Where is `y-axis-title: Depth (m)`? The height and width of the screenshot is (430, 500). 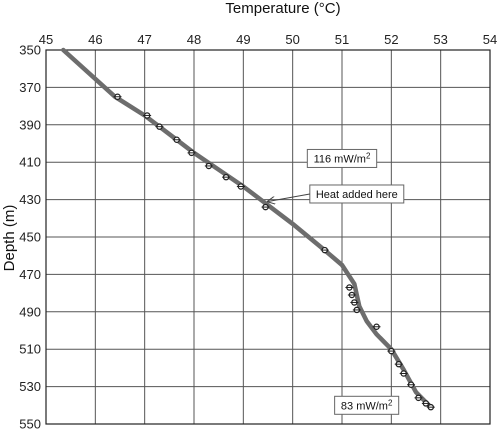
y-axis-title: Depth (m) is located at coordinates (9, 238).